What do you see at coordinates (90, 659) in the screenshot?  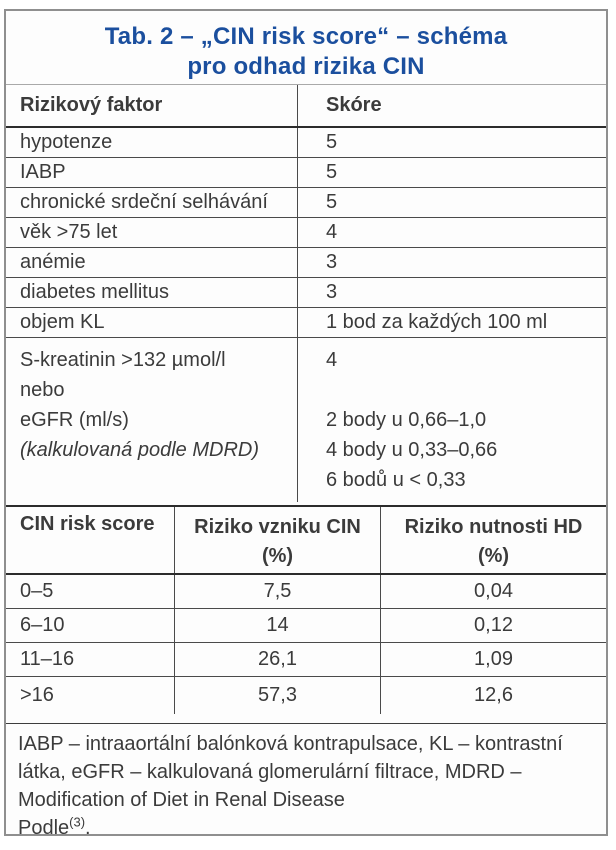 I see `cell-score-range: 11–16` at bounding box center [90, 659].